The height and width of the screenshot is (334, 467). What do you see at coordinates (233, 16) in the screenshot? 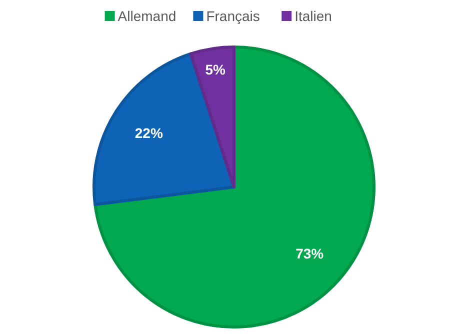
I see `legend-label: Français` at bounding box center [233, 16].